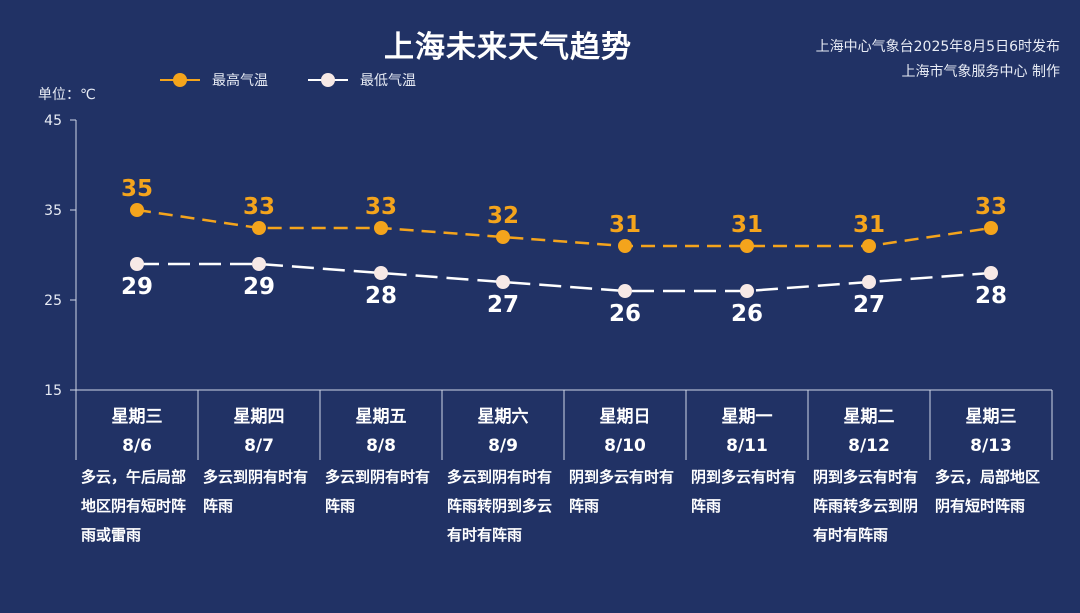  Describe the element at coordinates (503, 446) in the screenshot. I see `x-tick-date: 8/9` at that location.